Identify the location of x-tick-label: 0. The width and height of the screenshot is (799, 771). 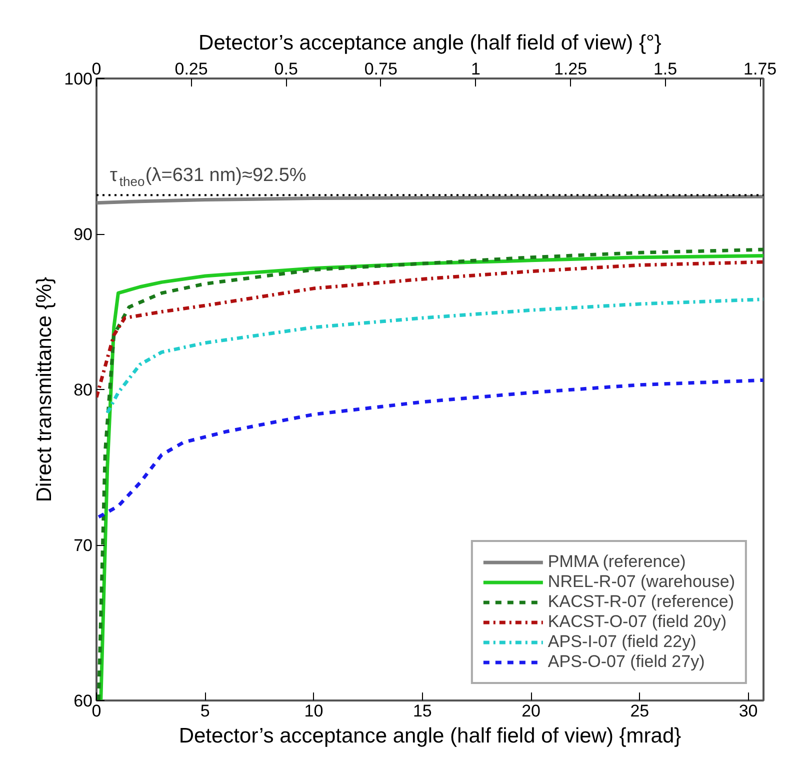
(97, 711).